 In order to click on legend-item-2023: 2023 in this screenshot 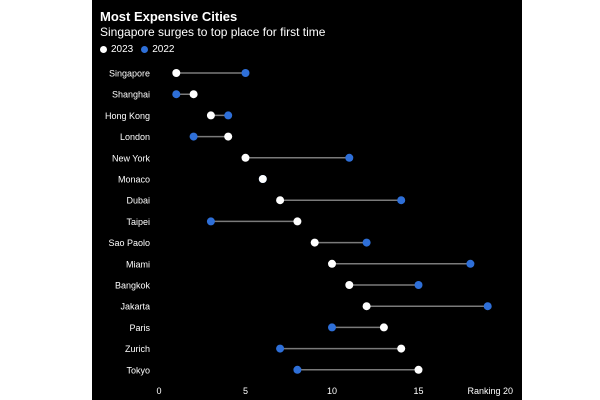, I will do `click(116, 49)`.